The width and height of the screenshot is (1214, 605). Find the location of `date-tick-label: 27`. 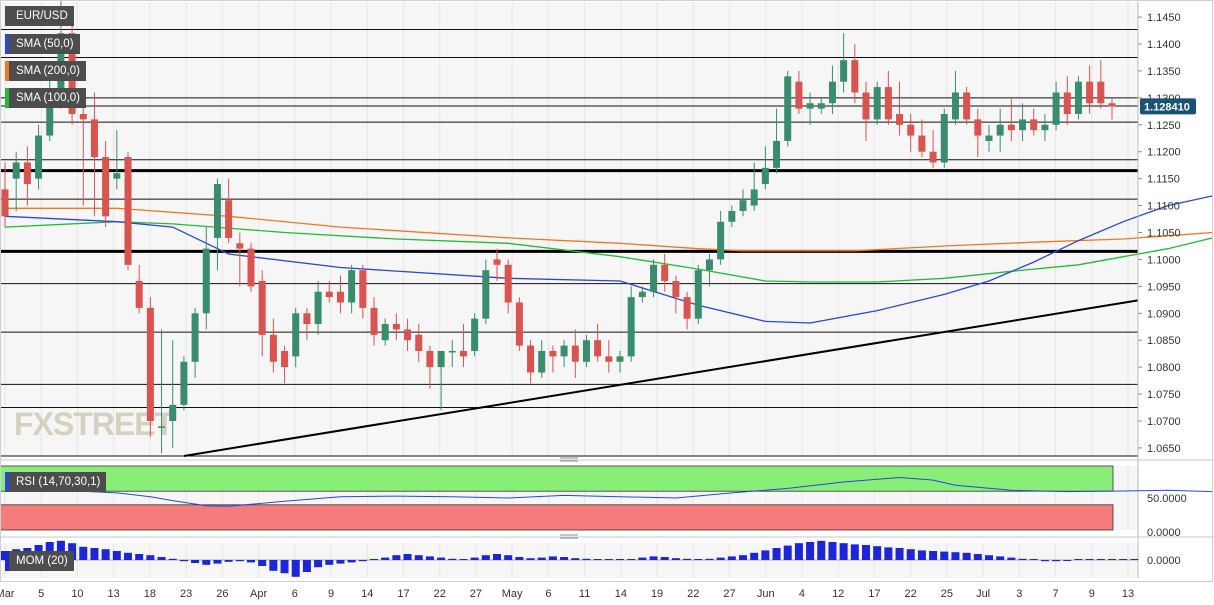

date-tick-label: 27 is located at coordinates (476, 594).